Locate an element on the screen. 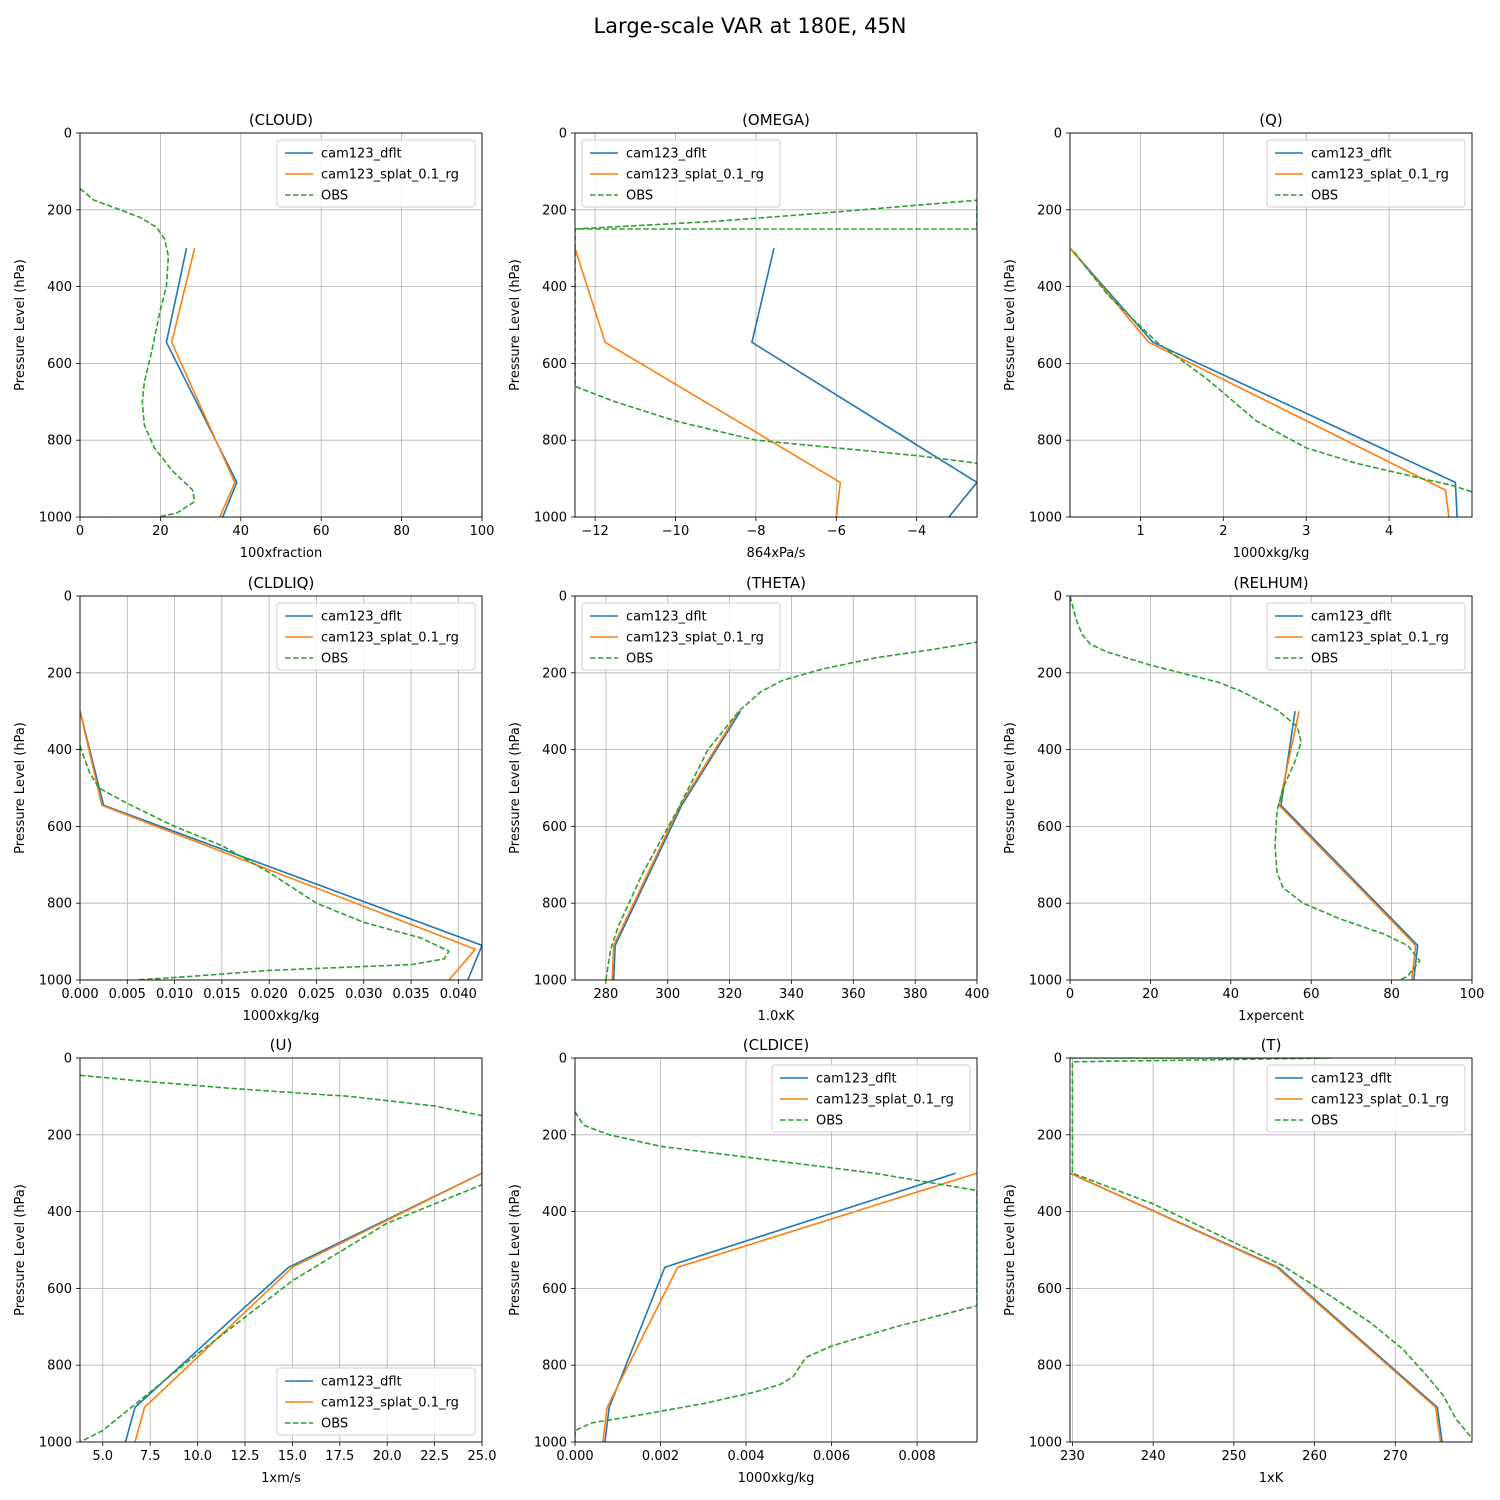 The width and height of the screenshot is (1500, 1500). x-tick-label: 80 is located at coordinates (401, 531).